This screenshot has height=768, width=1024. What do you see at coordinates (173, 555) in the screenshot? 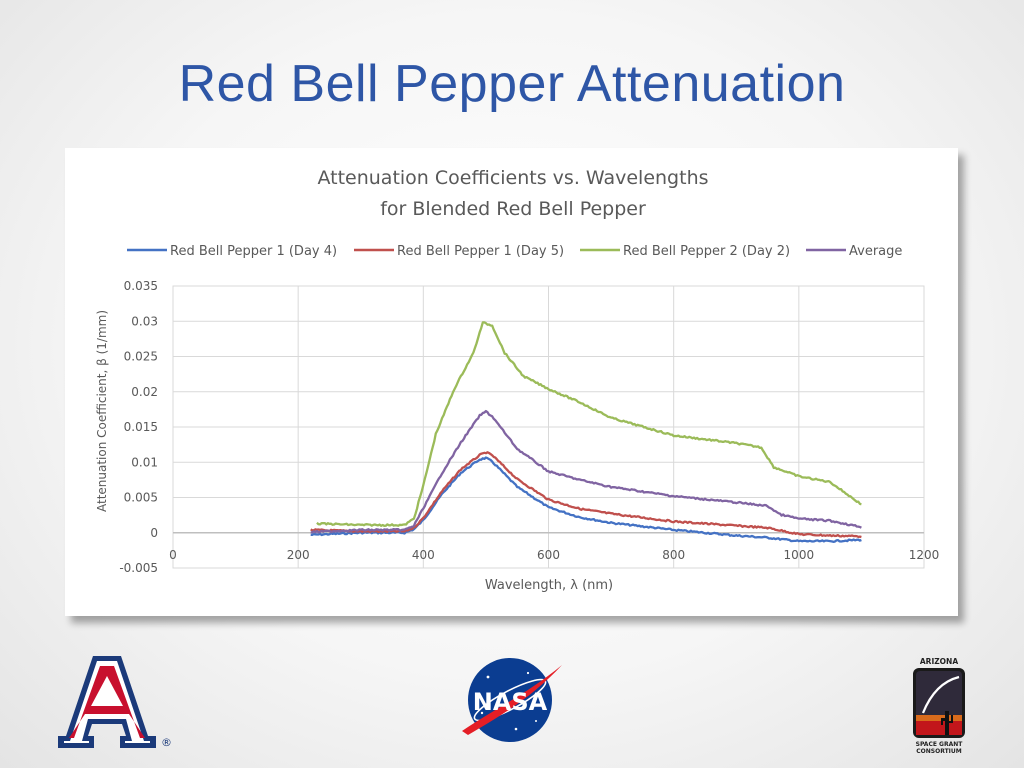
I see `x-tick-label: 0` at bounding box center [173, 555].